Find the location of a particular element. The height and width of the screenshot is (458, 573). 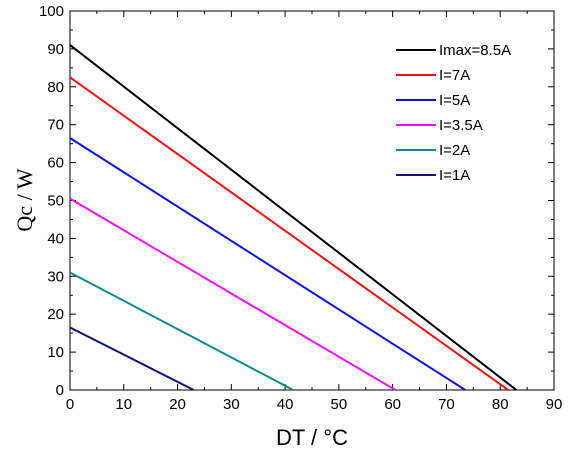

y-tick-label: 50 is located at coordinates (55, 201).